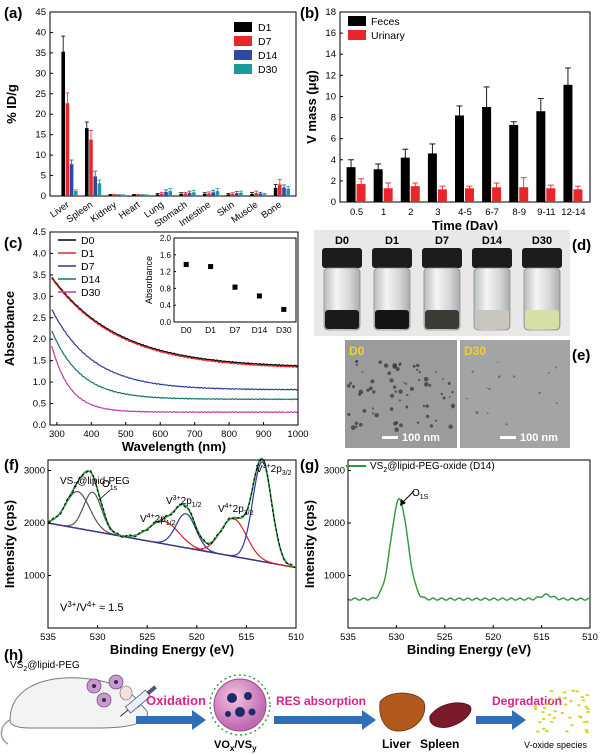 This screenshot has height=755, width=600. I want to click on g-xtick-label-515: 515, so click(542, 637).